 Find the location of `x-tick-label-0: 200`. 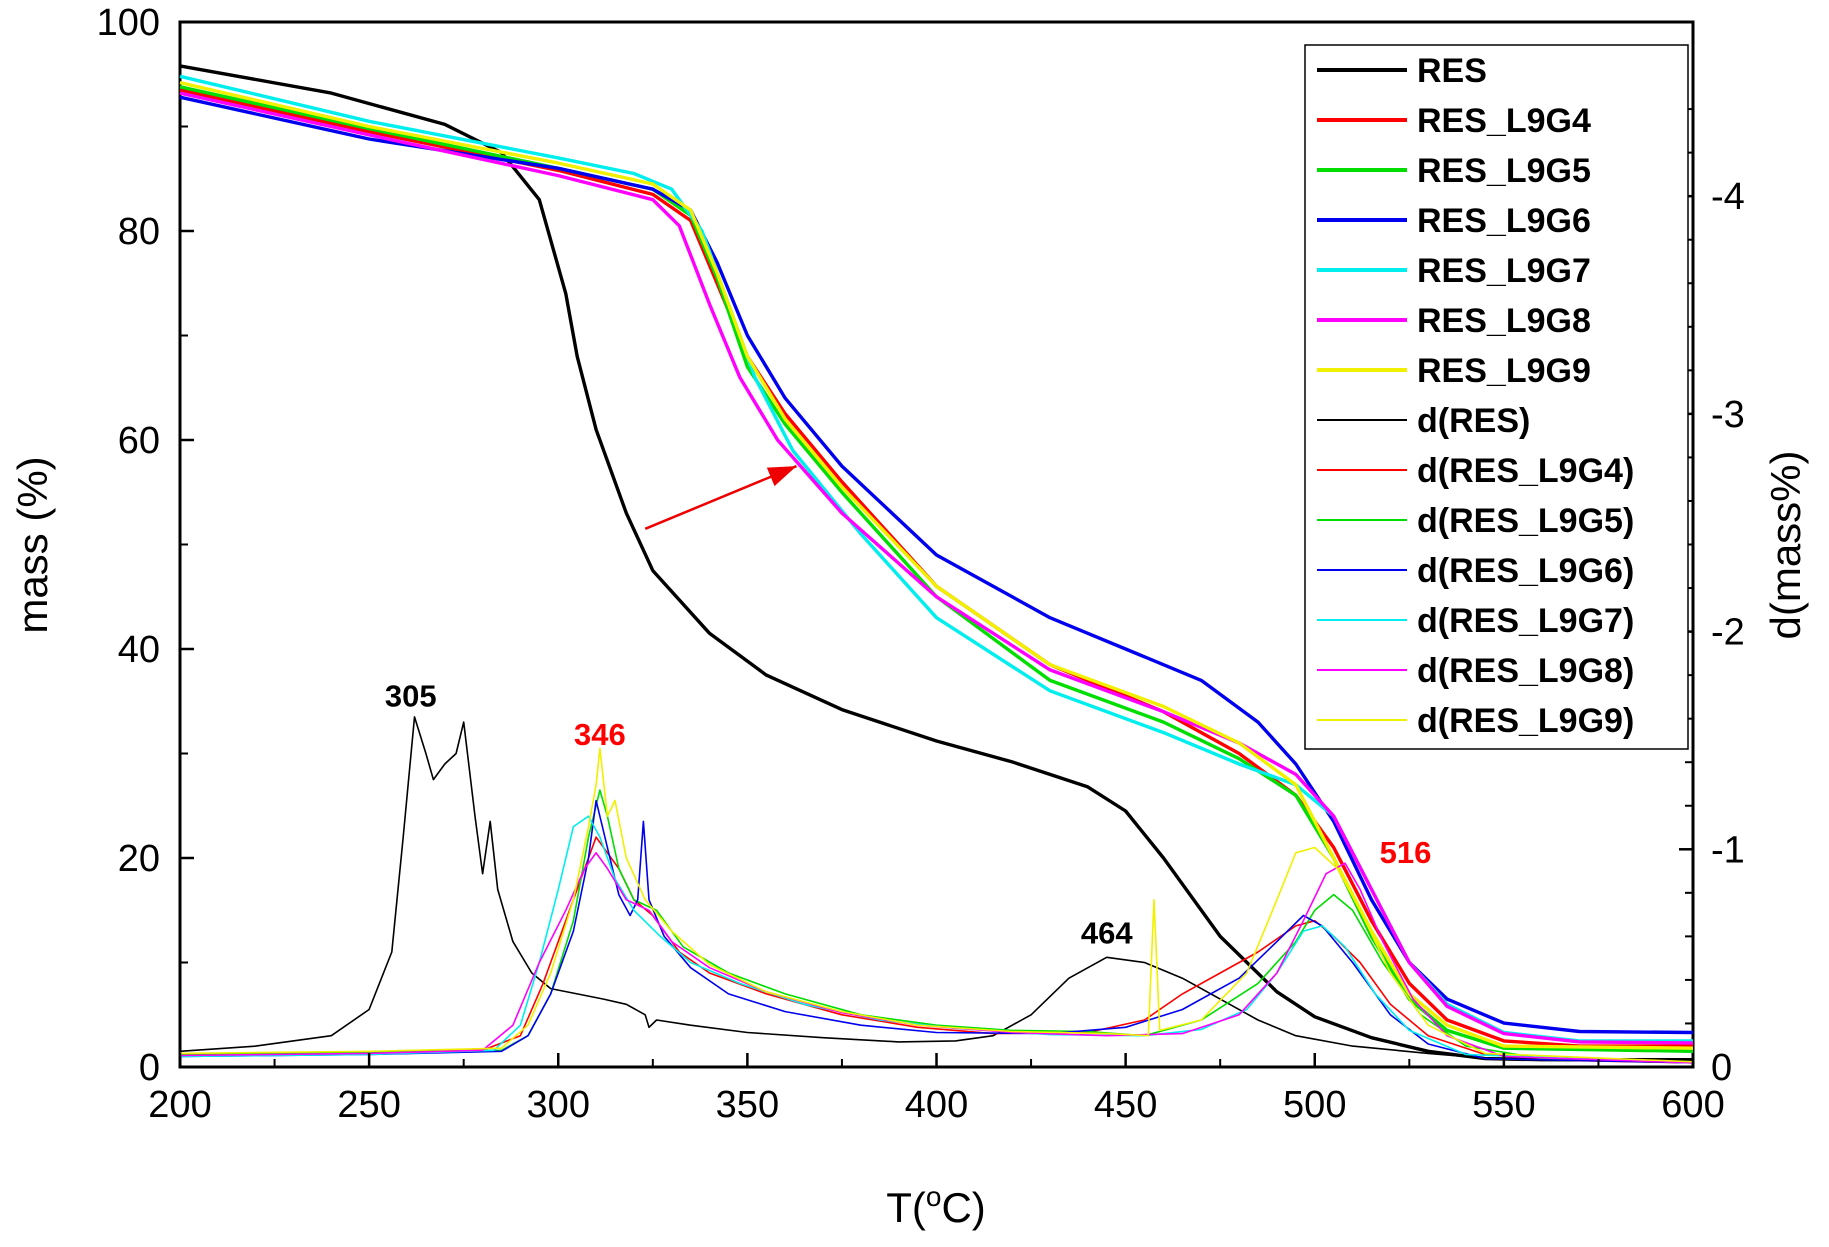

x-tick-label-0: 200 is located at coordinates (179, 1105).